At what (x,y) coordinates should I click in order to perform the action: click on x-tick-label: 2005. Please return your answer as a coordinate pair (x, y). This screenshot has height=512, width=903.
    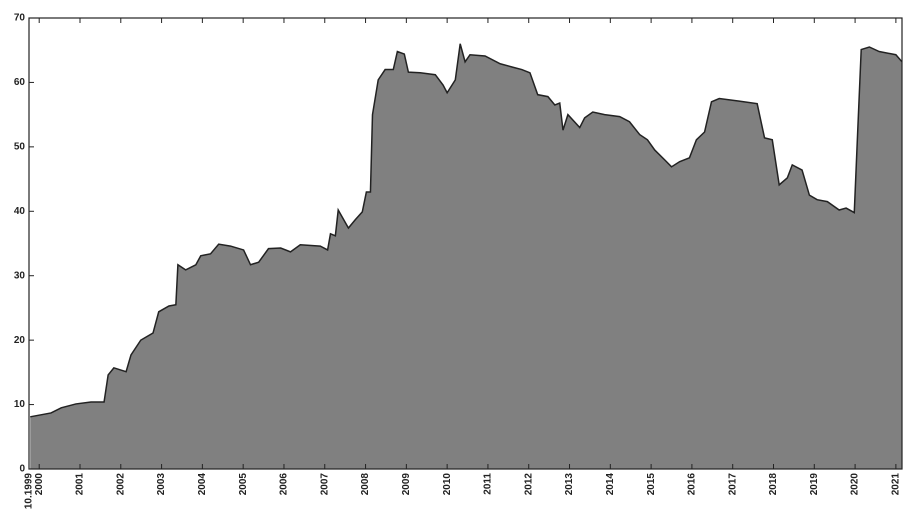
    Looking at the image, I should click on (243, 484).